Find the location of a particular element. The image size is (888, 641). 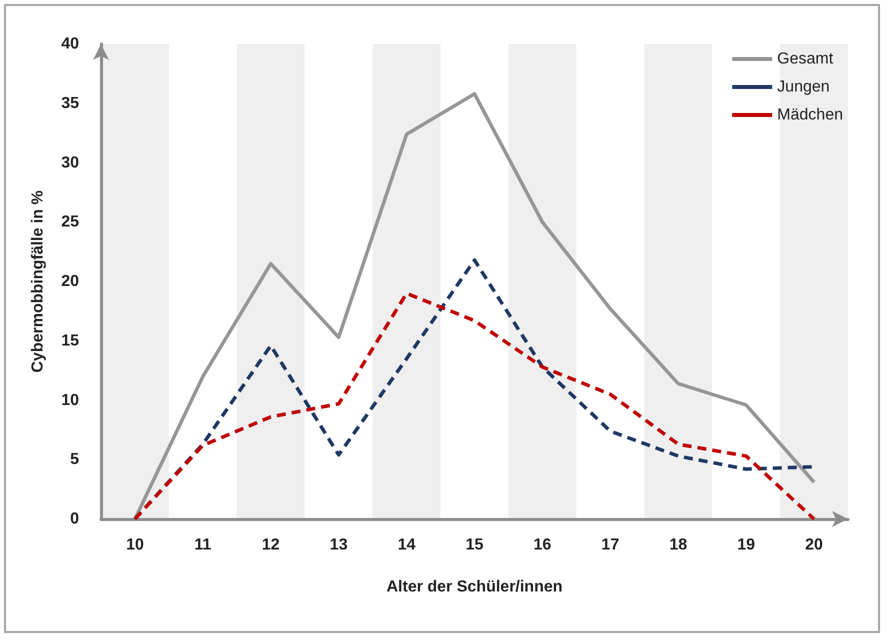

legend-label: Mädchen is located at coordinates (810, 115).